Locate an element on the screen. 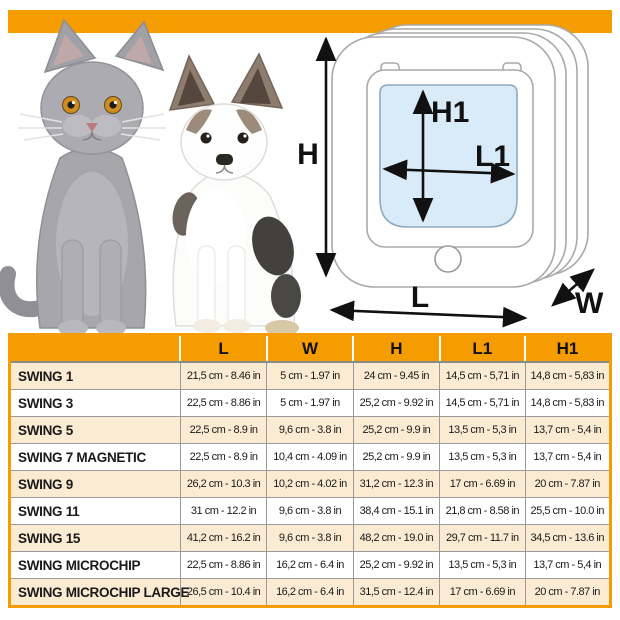  cat-illustration is located at coordinates (83, 176).